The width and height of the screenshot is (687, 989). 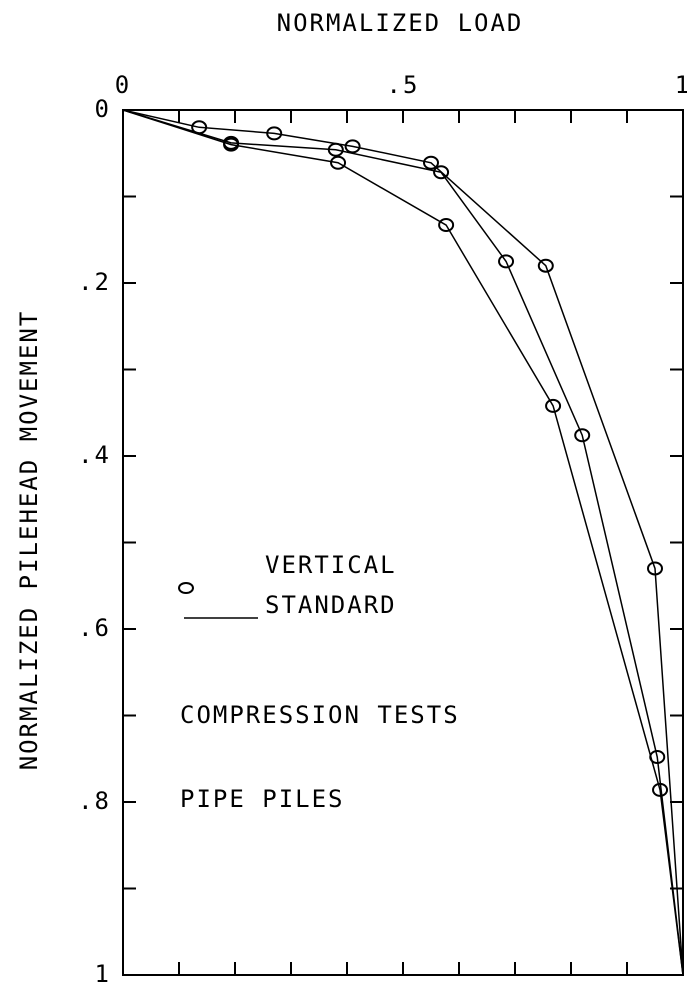 What do you see at coordinates (320, 715) in the screenshot?
I see `annotation: COMPRESSION TESTS` at bounding box center [320, 715].